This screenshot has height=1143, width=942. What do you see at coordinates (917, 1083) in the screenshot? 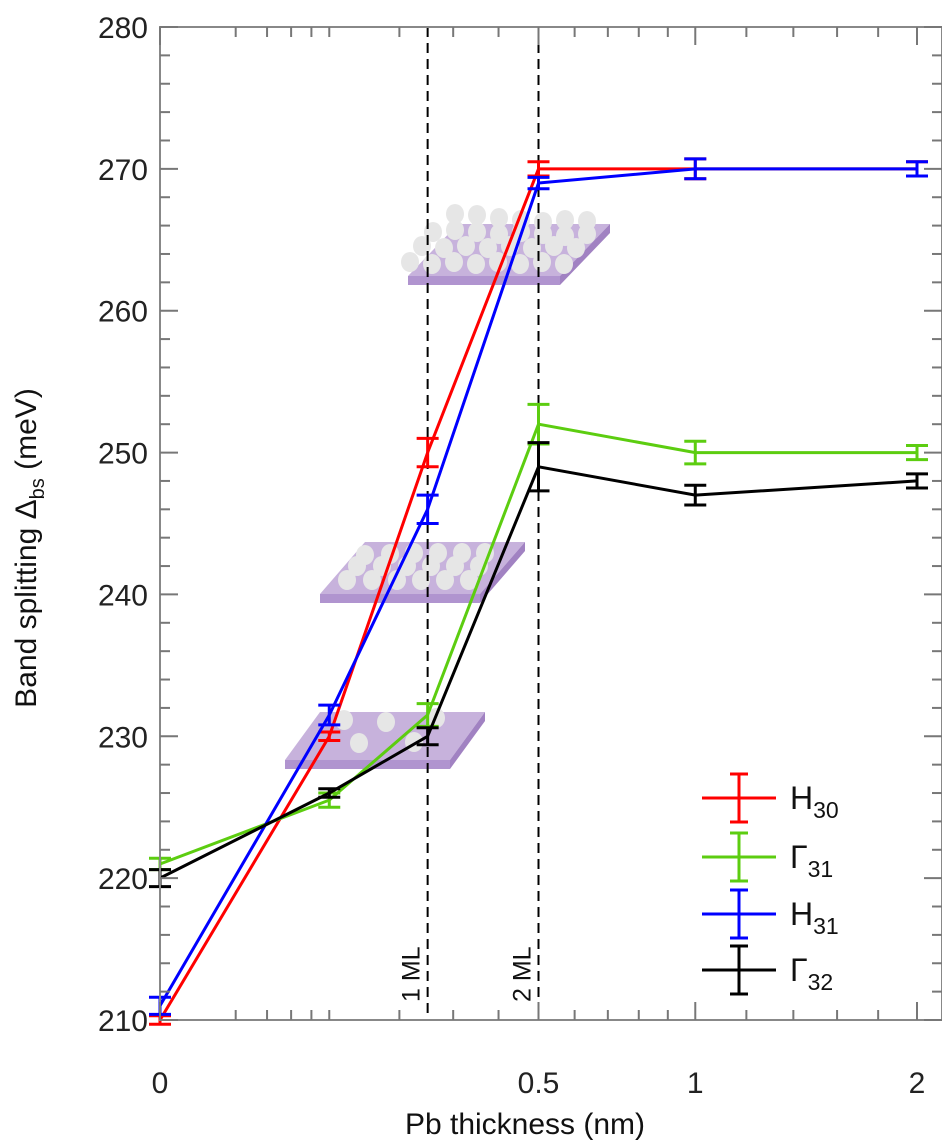
I see `x-tick-label: 2` at bounding box center [917, 1083].